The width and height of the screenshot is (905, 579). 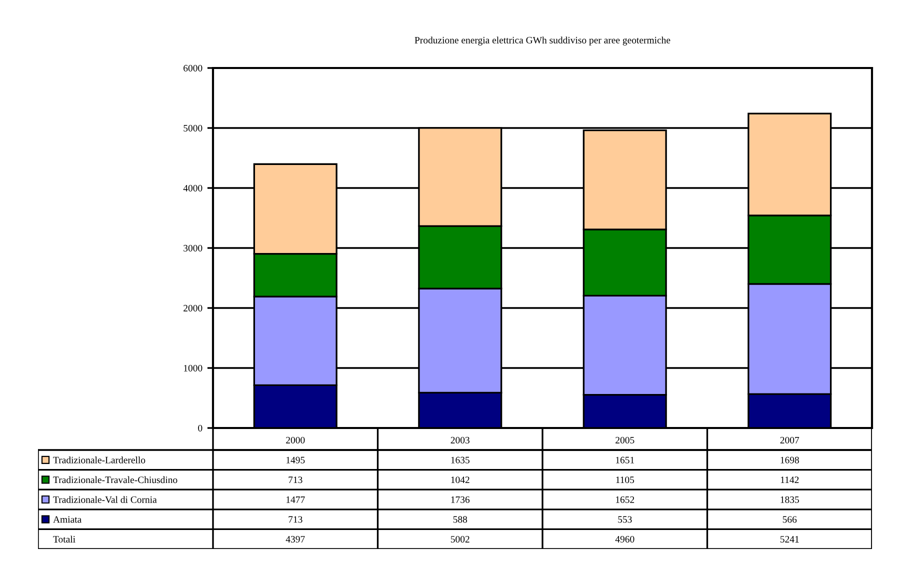 I want to click on y-tick-label: 0, so click(x=200, y=428).